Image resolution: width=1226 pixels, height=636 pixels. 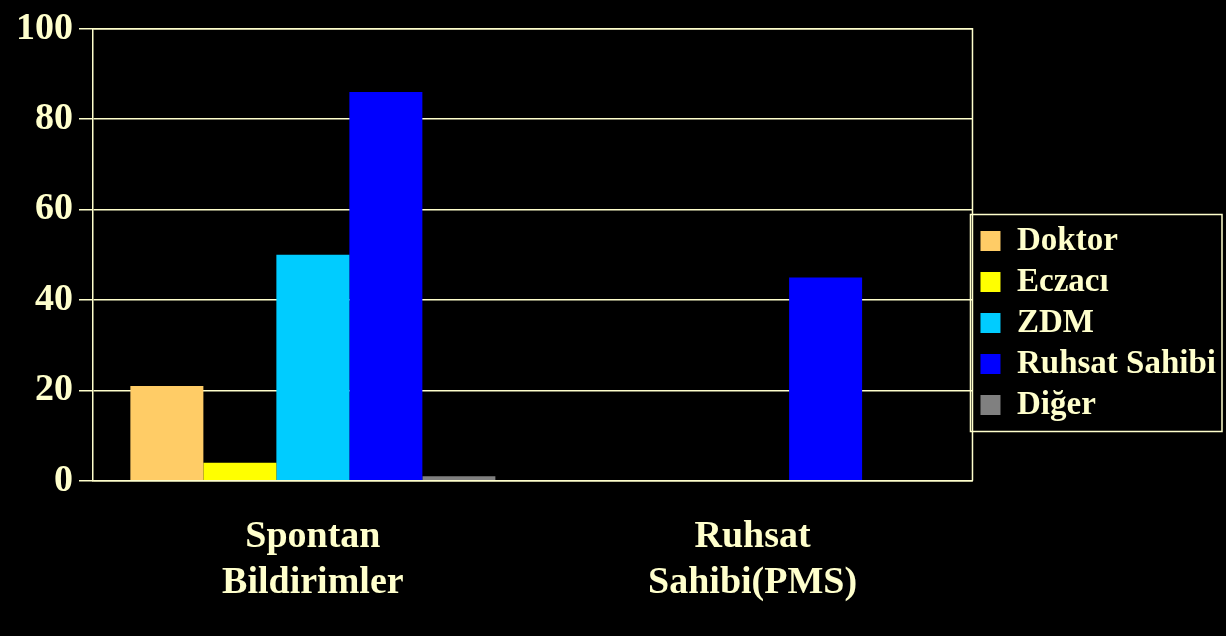 What do you see at coordinates (313, 557) in the screenshot?
I see `x-tick-label: Spontan Bildirimler` at bounding box center [313, 557].